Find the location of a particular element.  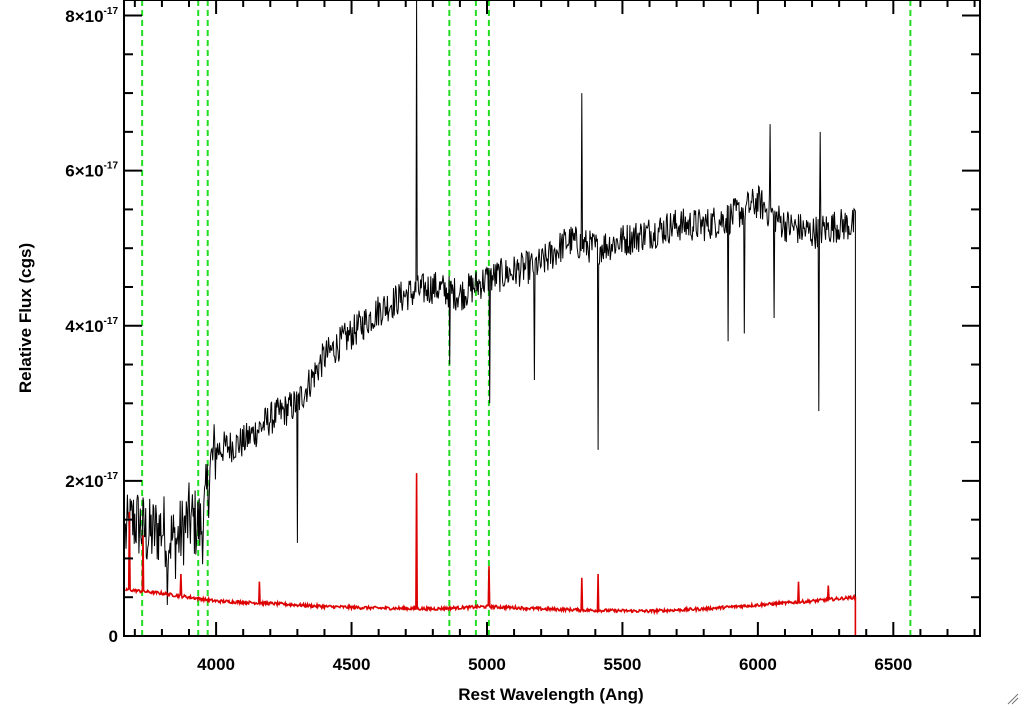

x-tick-label: 5500 is located at coordinates (623, 664).